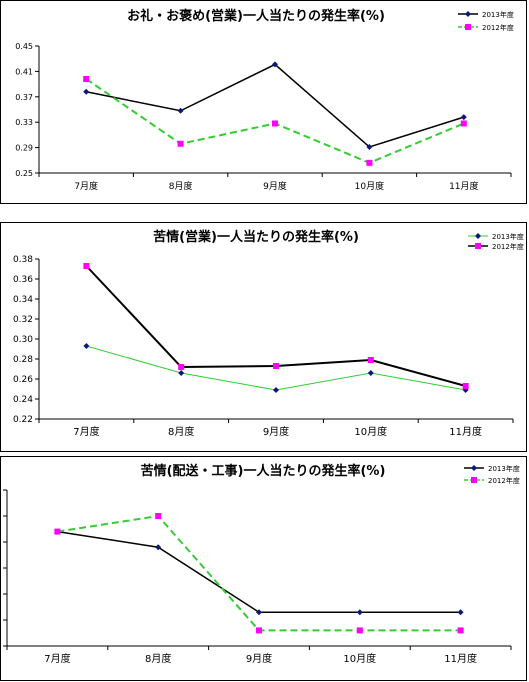 This screenshot has width=529, height=682. I want to click on chart-3-legend: 2013年度 2012年度, so click(492, 474).